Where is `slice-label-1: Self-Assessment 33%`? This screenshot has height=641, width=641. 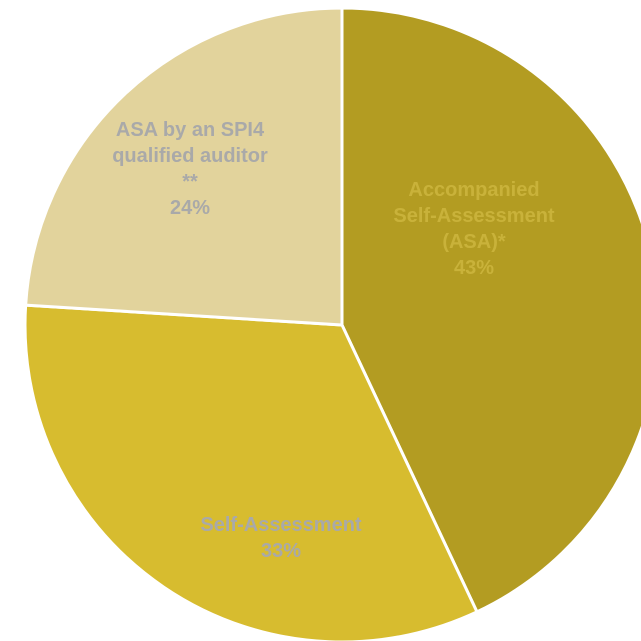 slice-label-1: Self-Assessment 33% is located at coordinates (281, 538).